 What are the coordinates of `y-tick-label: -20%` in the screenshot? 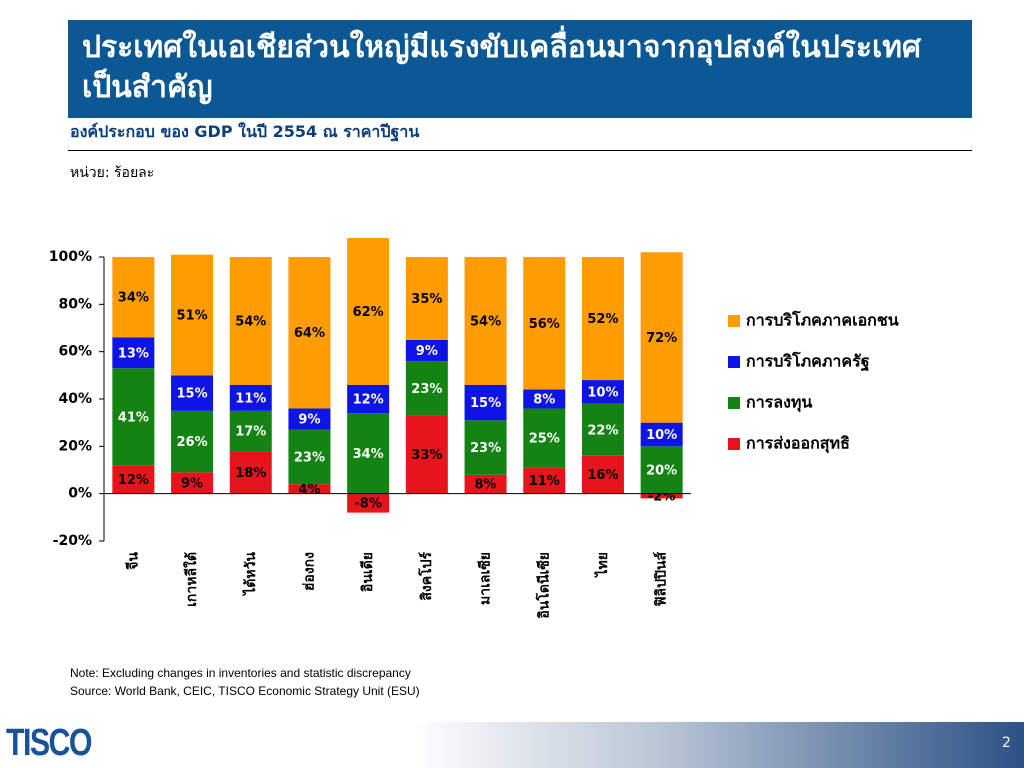 It's located at (72, 541).